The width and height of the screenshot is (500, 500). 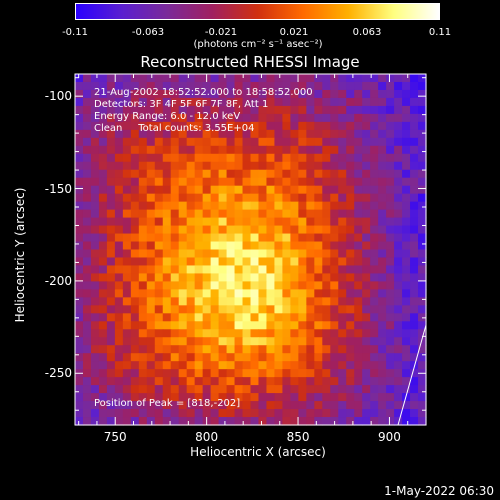 What do you see at coordinates (439, 491) in the screenshot?
I see `footer-timestamp: 1-May-2022 06:30` at bounding box center [439, 491].